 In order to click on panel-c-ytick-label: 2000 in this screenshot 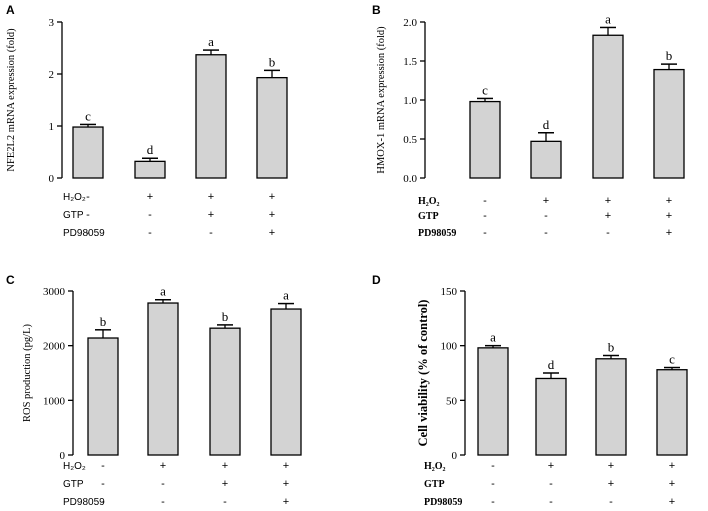, I will do `click(54, 347)`.